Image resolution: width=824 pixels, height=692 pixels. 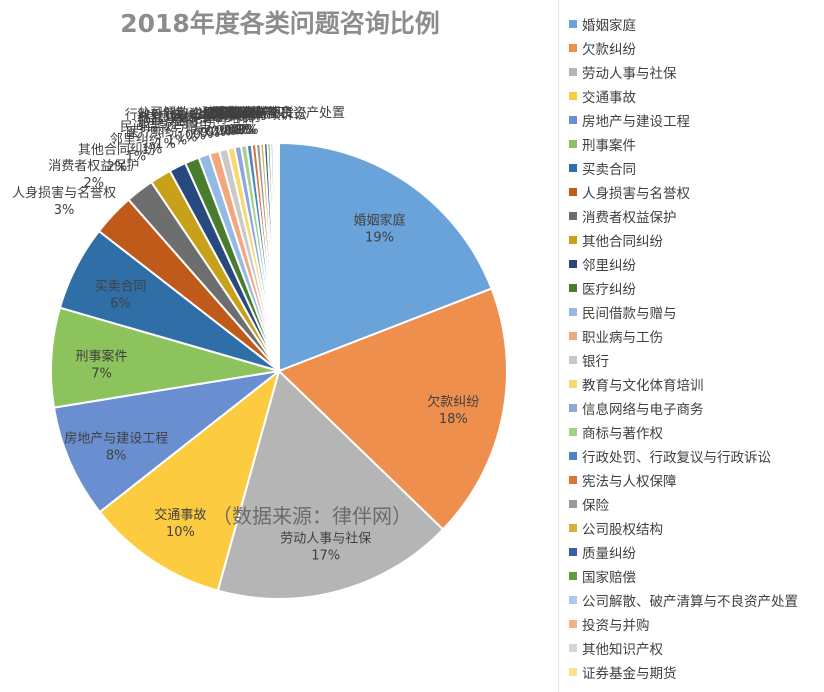 I want to click on data-label-name: 医疗纠纷, so click(x=152, y=132).